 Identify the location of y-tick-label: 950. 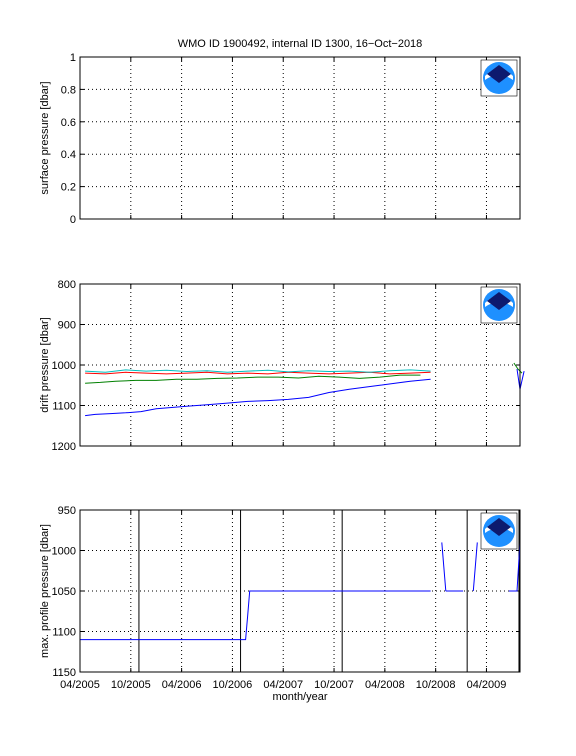
(67, 511).